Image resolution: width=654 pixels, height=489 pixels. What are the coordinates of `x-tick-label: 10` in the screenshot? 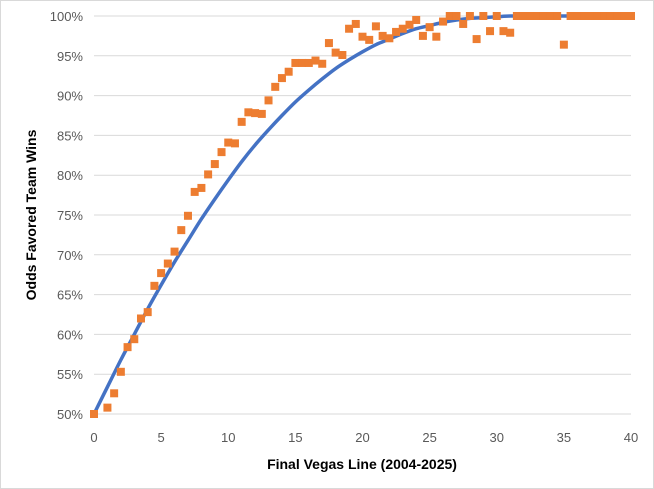 It's located at (228, 437).